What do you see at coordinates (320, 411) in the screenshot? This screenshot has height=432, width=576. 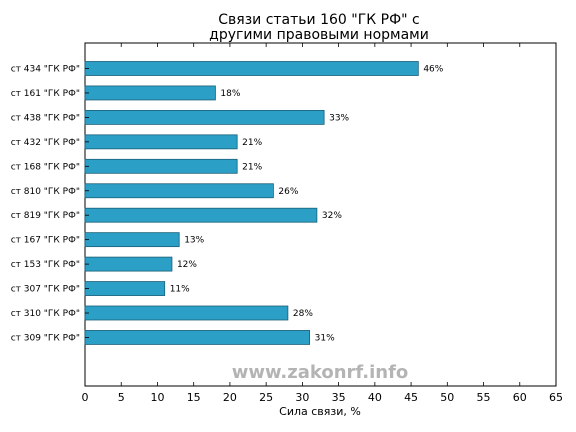 I see `x-axis-label: Сила связи, %` at bounding box center [320, 411].